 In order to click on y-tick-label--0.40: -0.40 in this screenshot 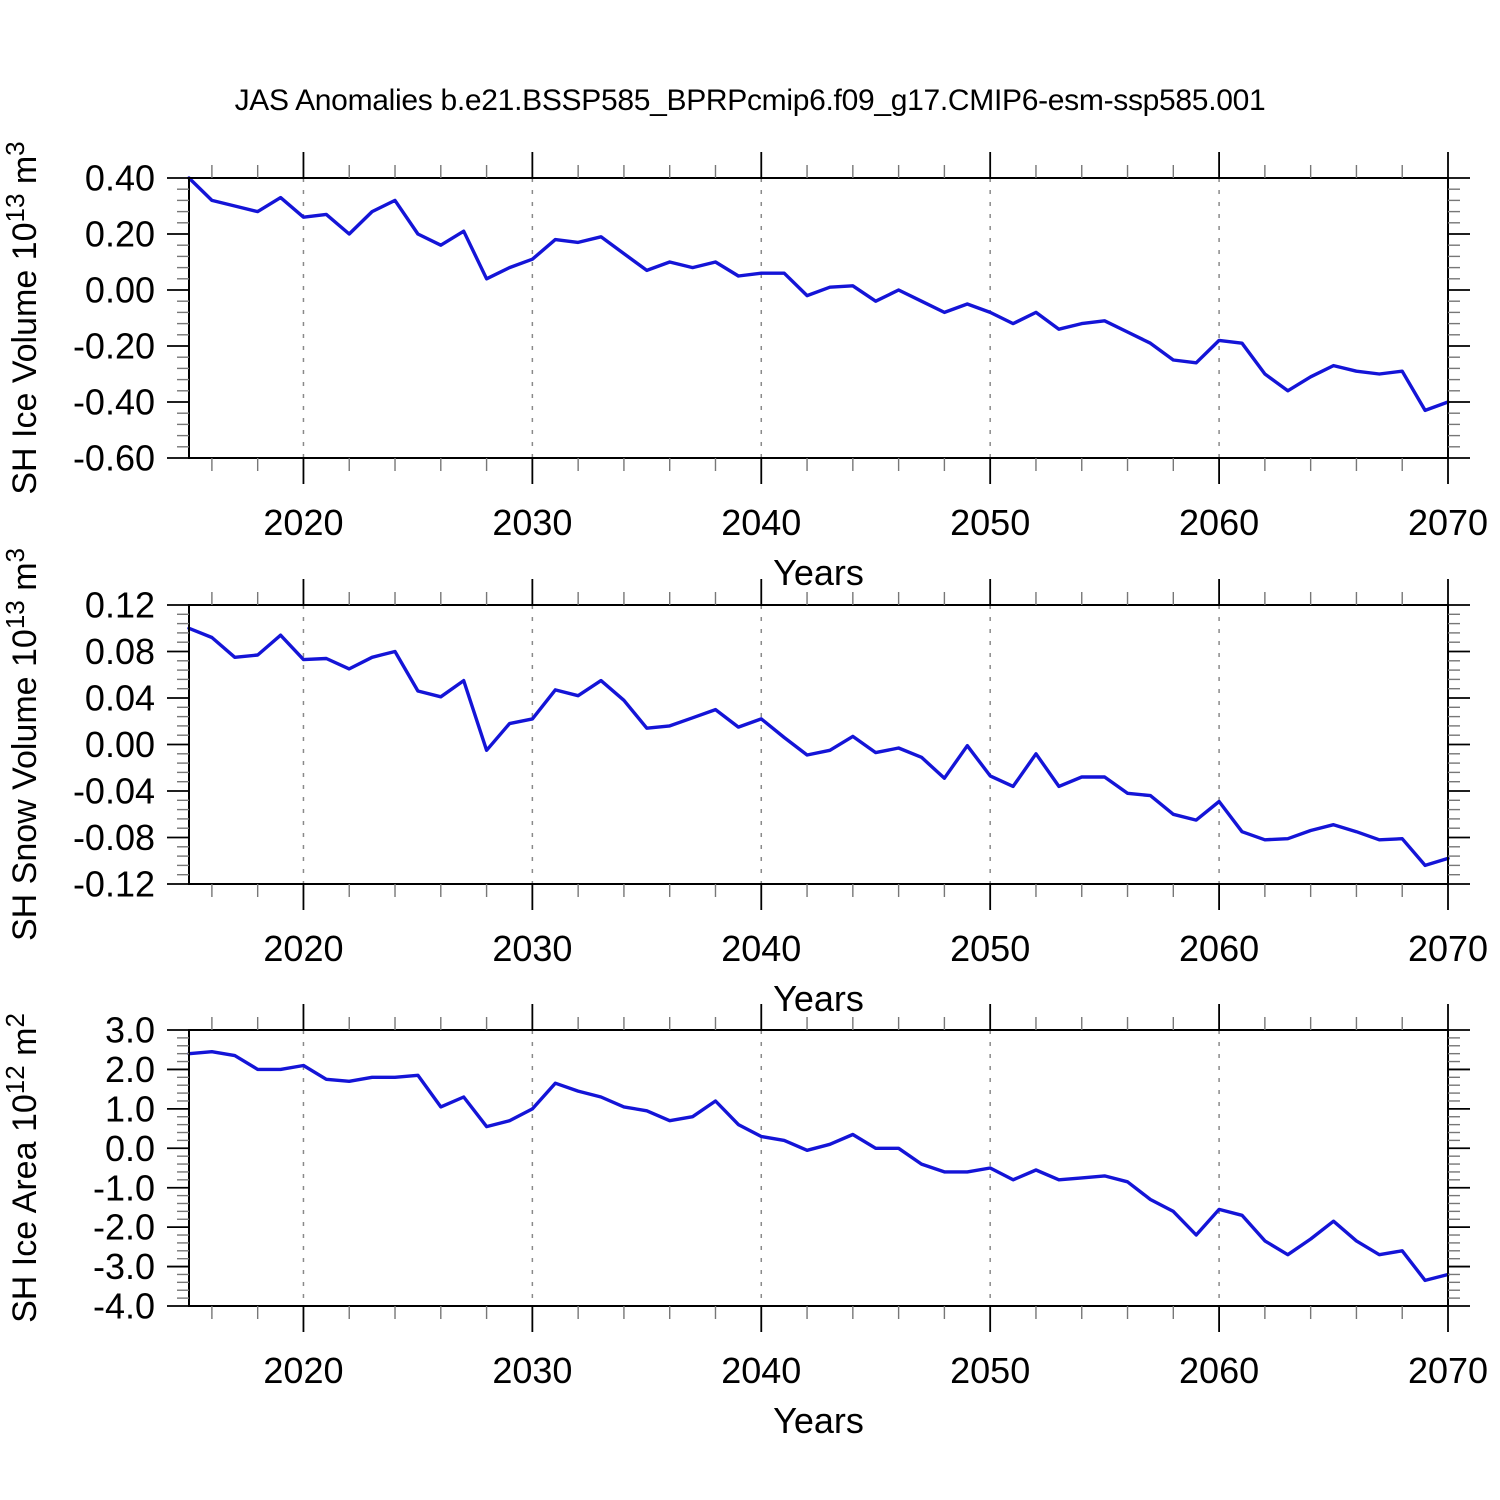, I will do `click(114, 402)`.